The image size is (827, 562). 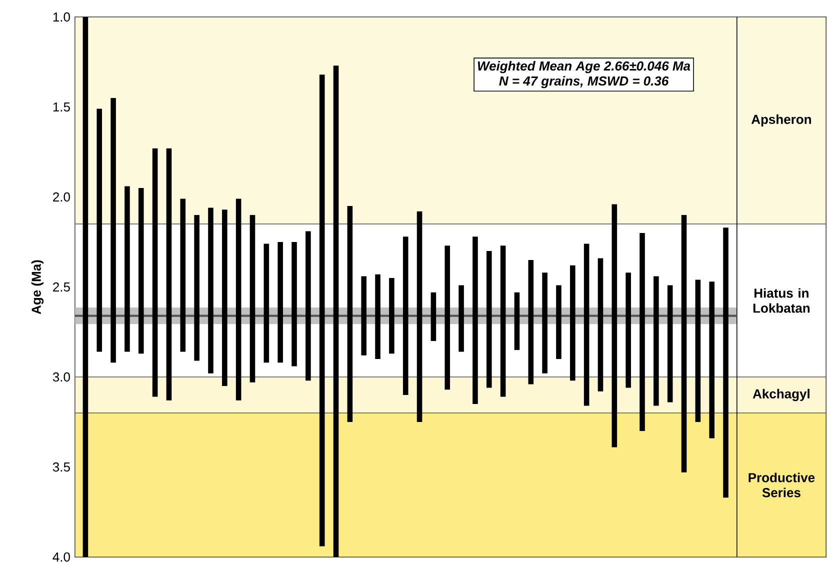 I want to click on band-label: Productive Series, so click(x=781, y=485).